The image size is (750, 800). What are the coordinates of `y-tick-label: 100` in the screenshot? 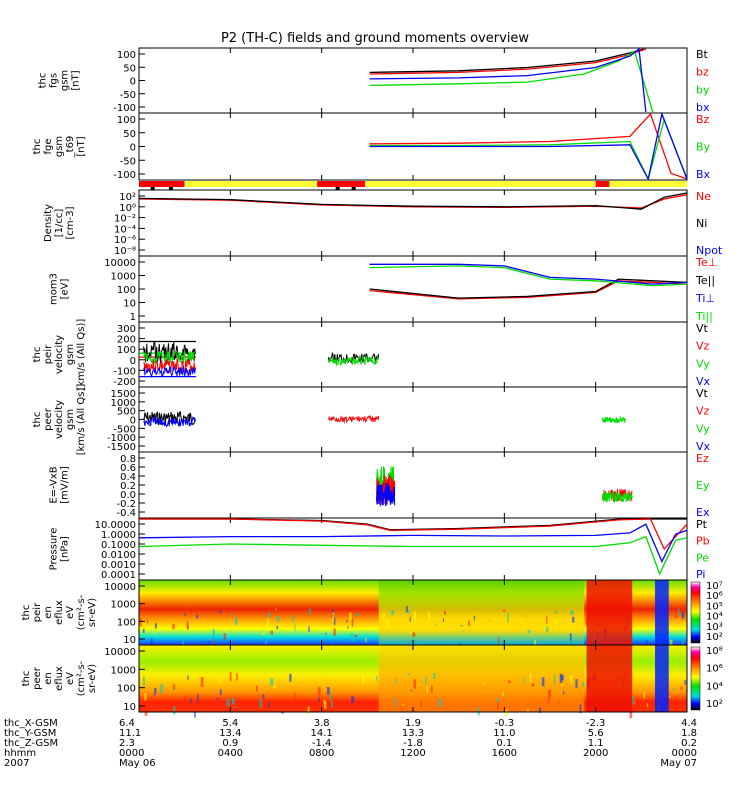 It's located at (126, 350).